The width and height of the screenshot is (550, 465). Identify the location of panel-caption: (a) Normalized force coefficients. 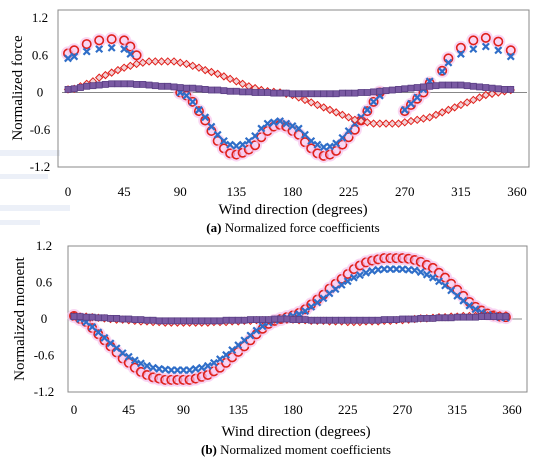
(292, 227).